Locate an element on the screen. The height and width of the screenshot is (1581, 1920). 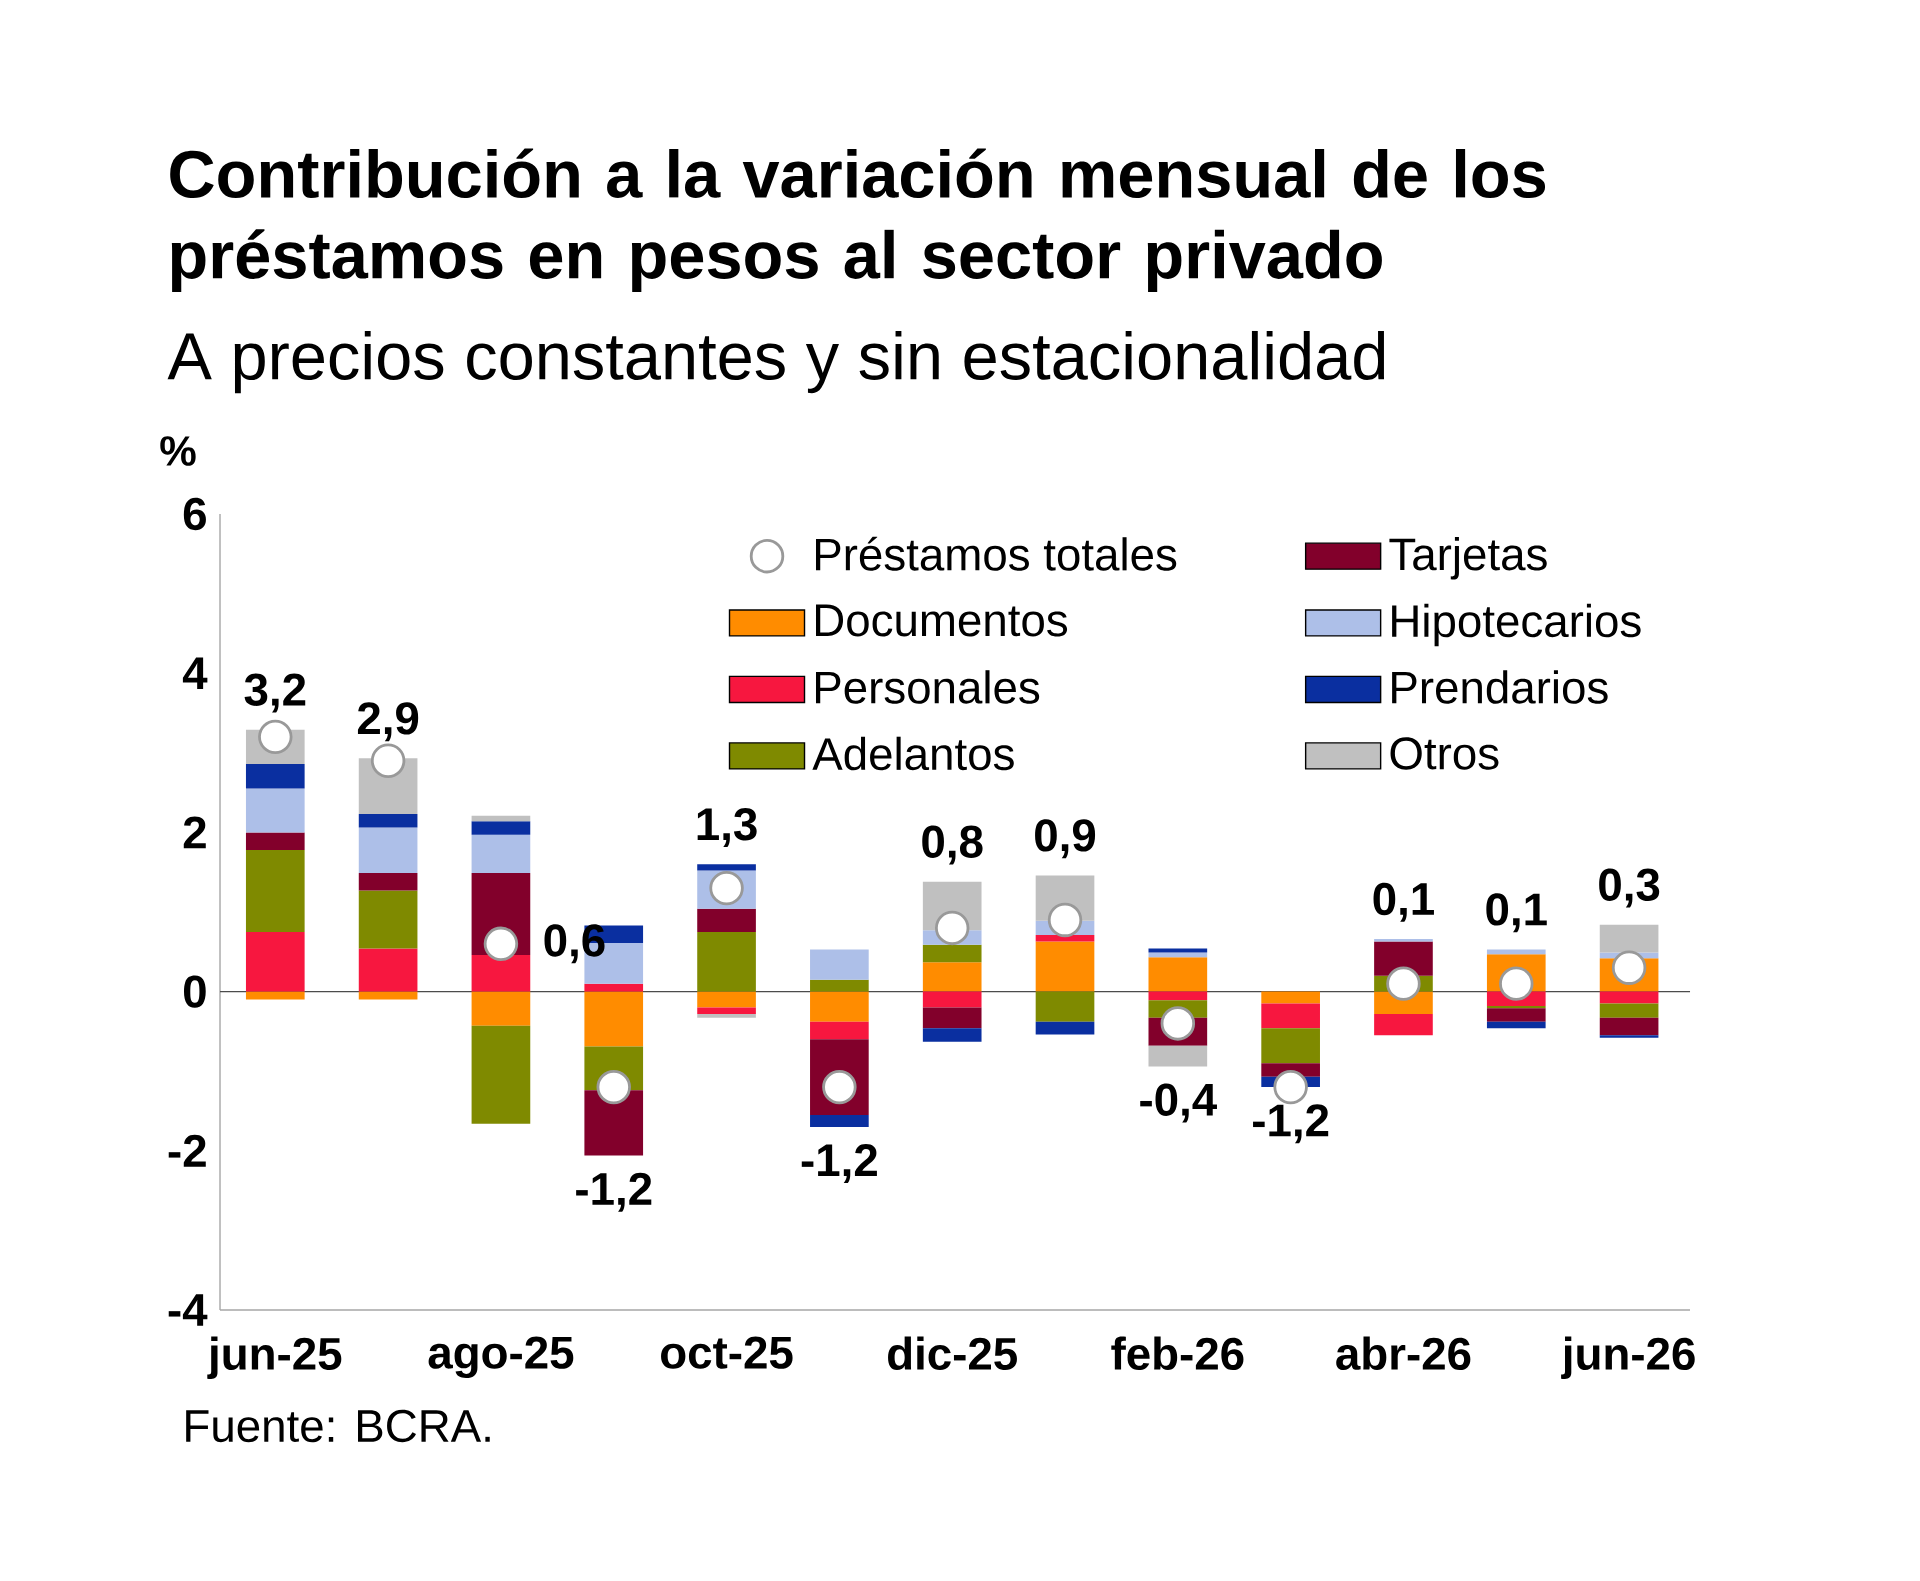
y-tick-label: 0 is located at coordinates (195, 991).